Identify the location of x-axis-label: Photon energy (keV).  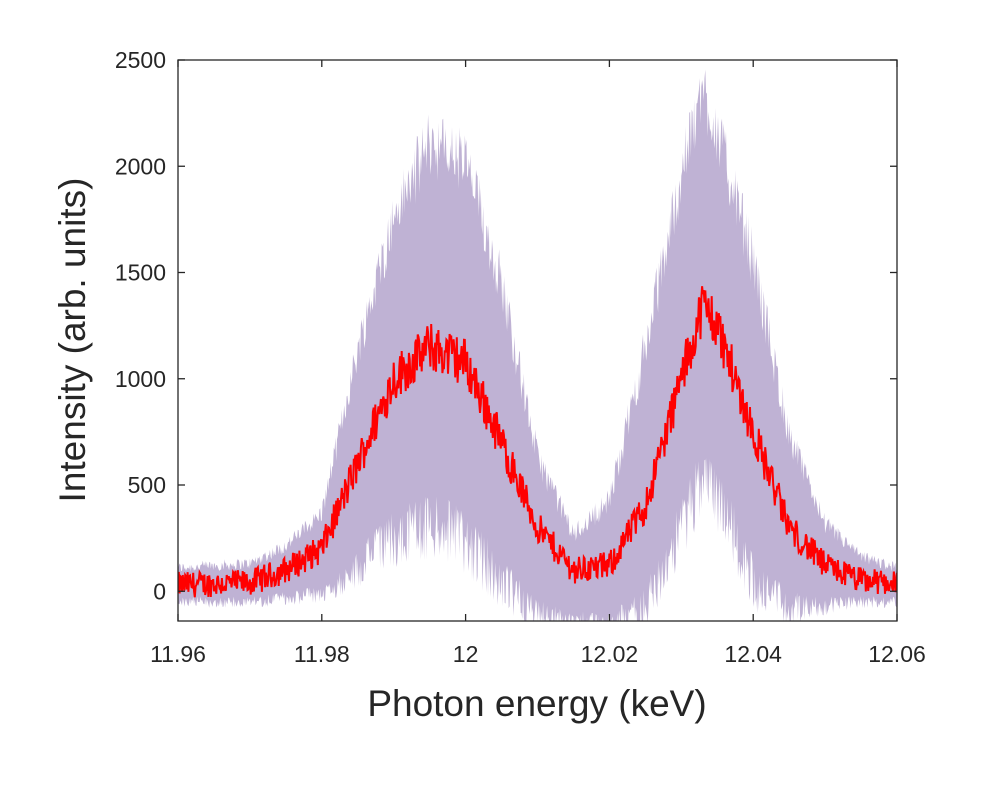
(536, 703).